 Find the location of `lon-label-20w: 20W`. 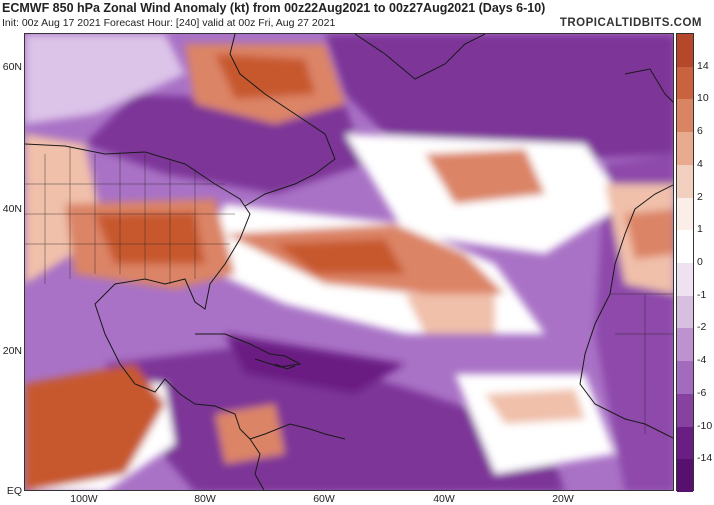

lon-label-20w: 20W is located at coordinates (563, 499).